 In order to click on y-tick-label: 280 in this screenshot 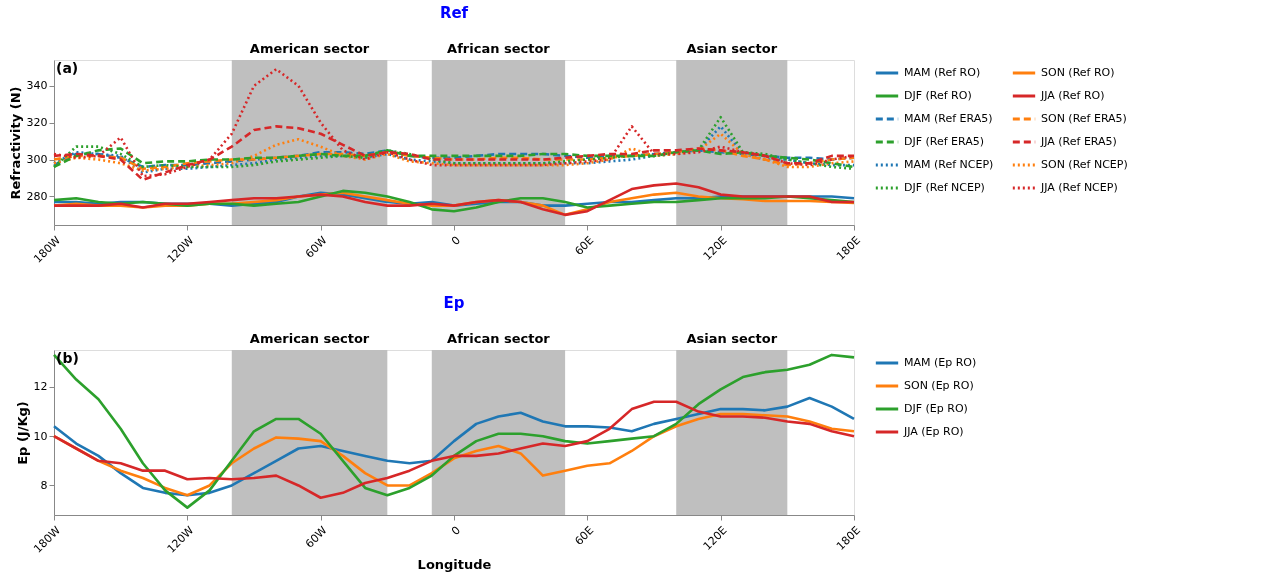, I will do `click(37, 196)`.